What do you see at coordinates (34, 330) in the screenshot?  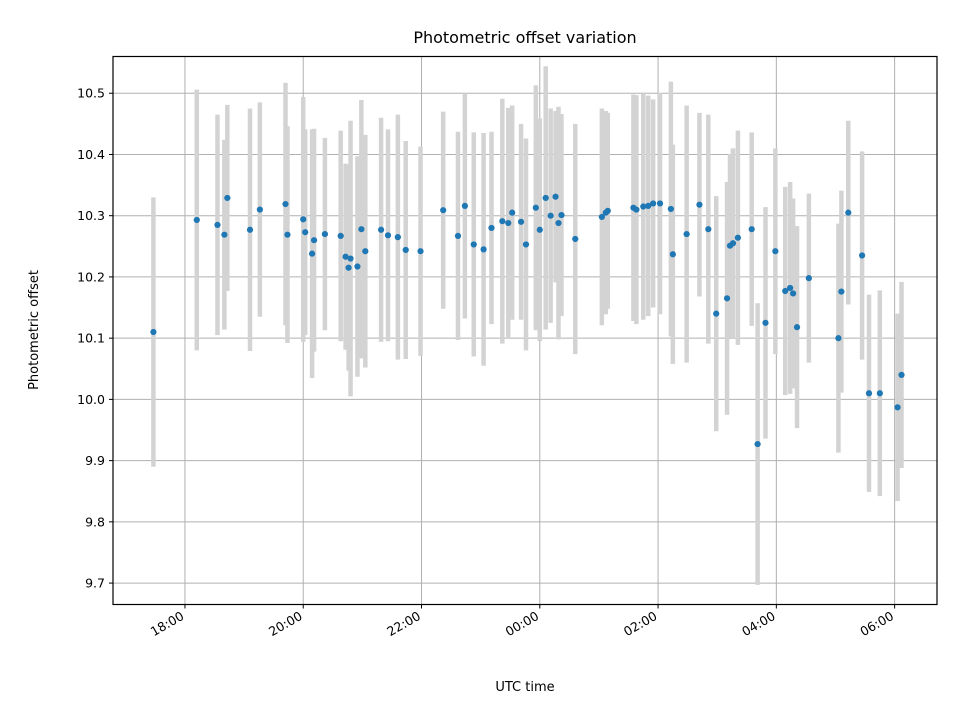 I see `y-axis-label: Photometric offset` at bounding box center [34, 330].